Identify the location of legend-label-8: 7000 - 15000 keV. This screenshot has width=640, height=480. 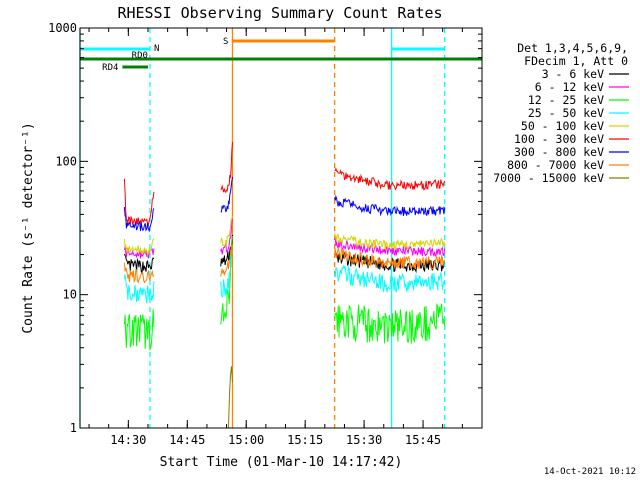
(548, 178).